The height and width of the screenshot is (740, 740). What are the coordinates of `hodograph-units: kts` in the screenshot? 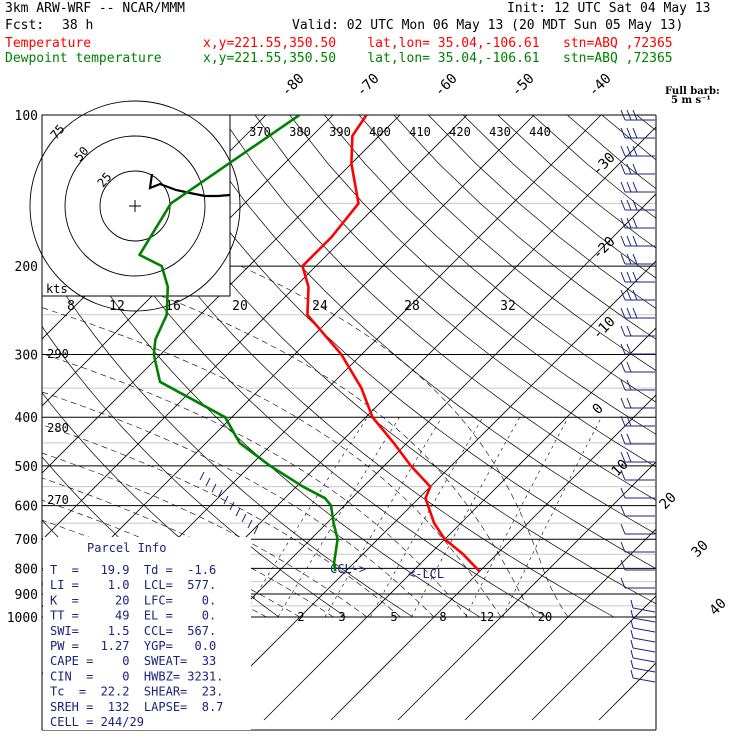 It's located at (57, 289).